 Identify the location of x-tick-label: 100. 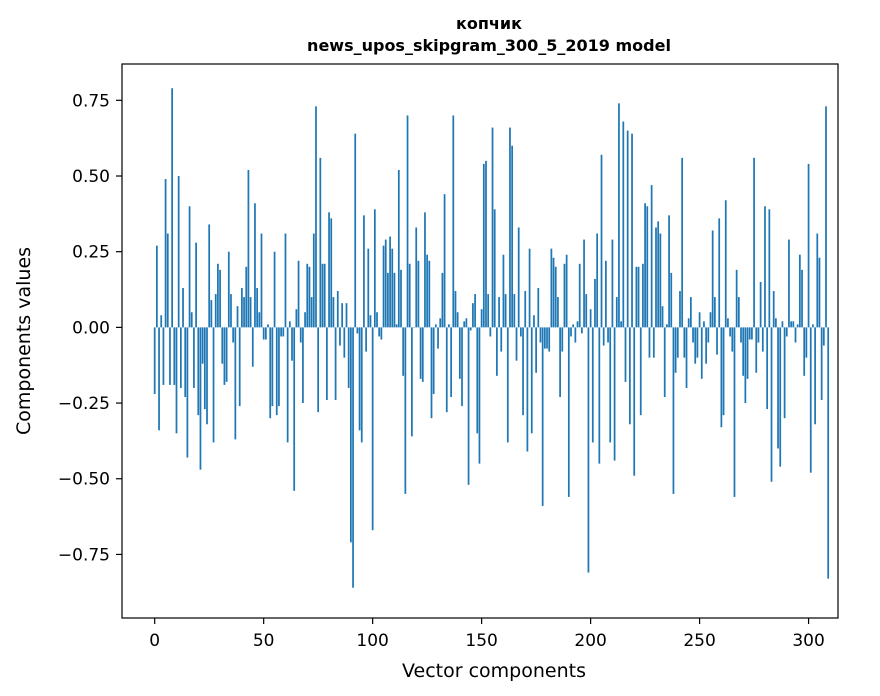
(372, 641).